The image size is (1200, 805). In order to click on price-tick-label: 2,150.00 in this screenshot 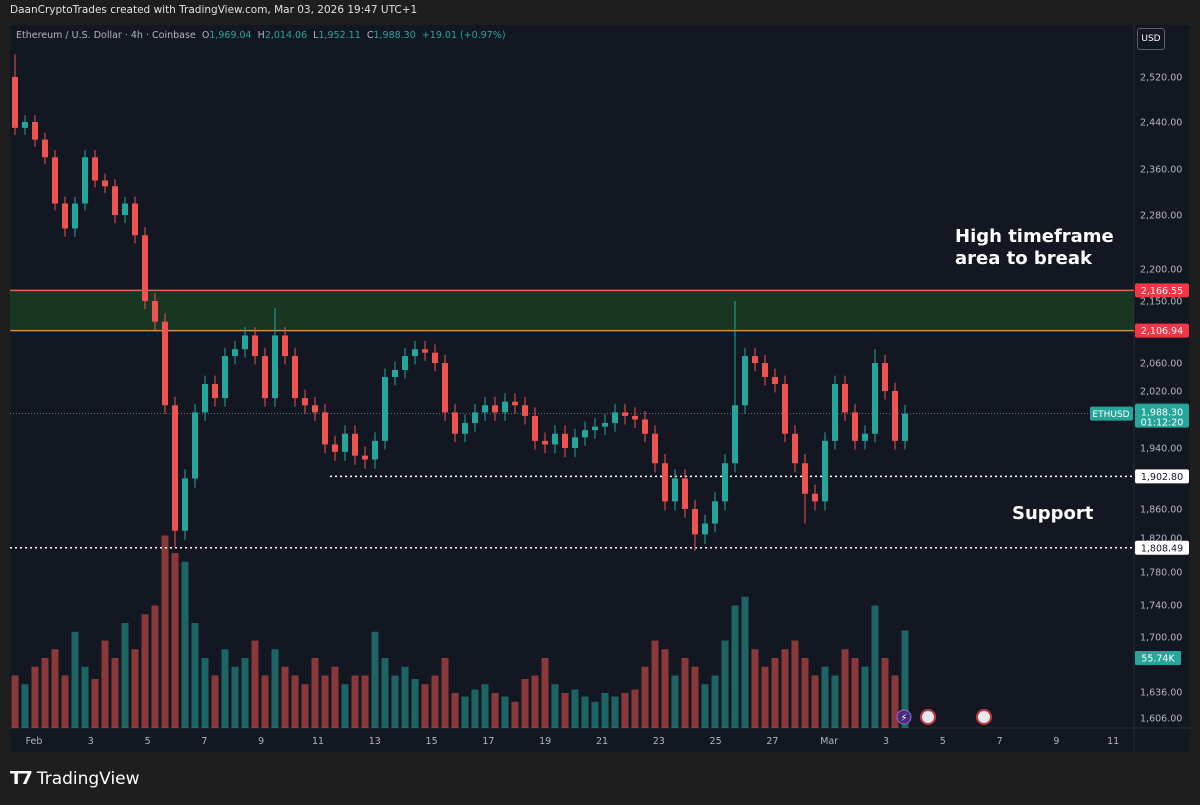, I will do `click(1161, 302)`.